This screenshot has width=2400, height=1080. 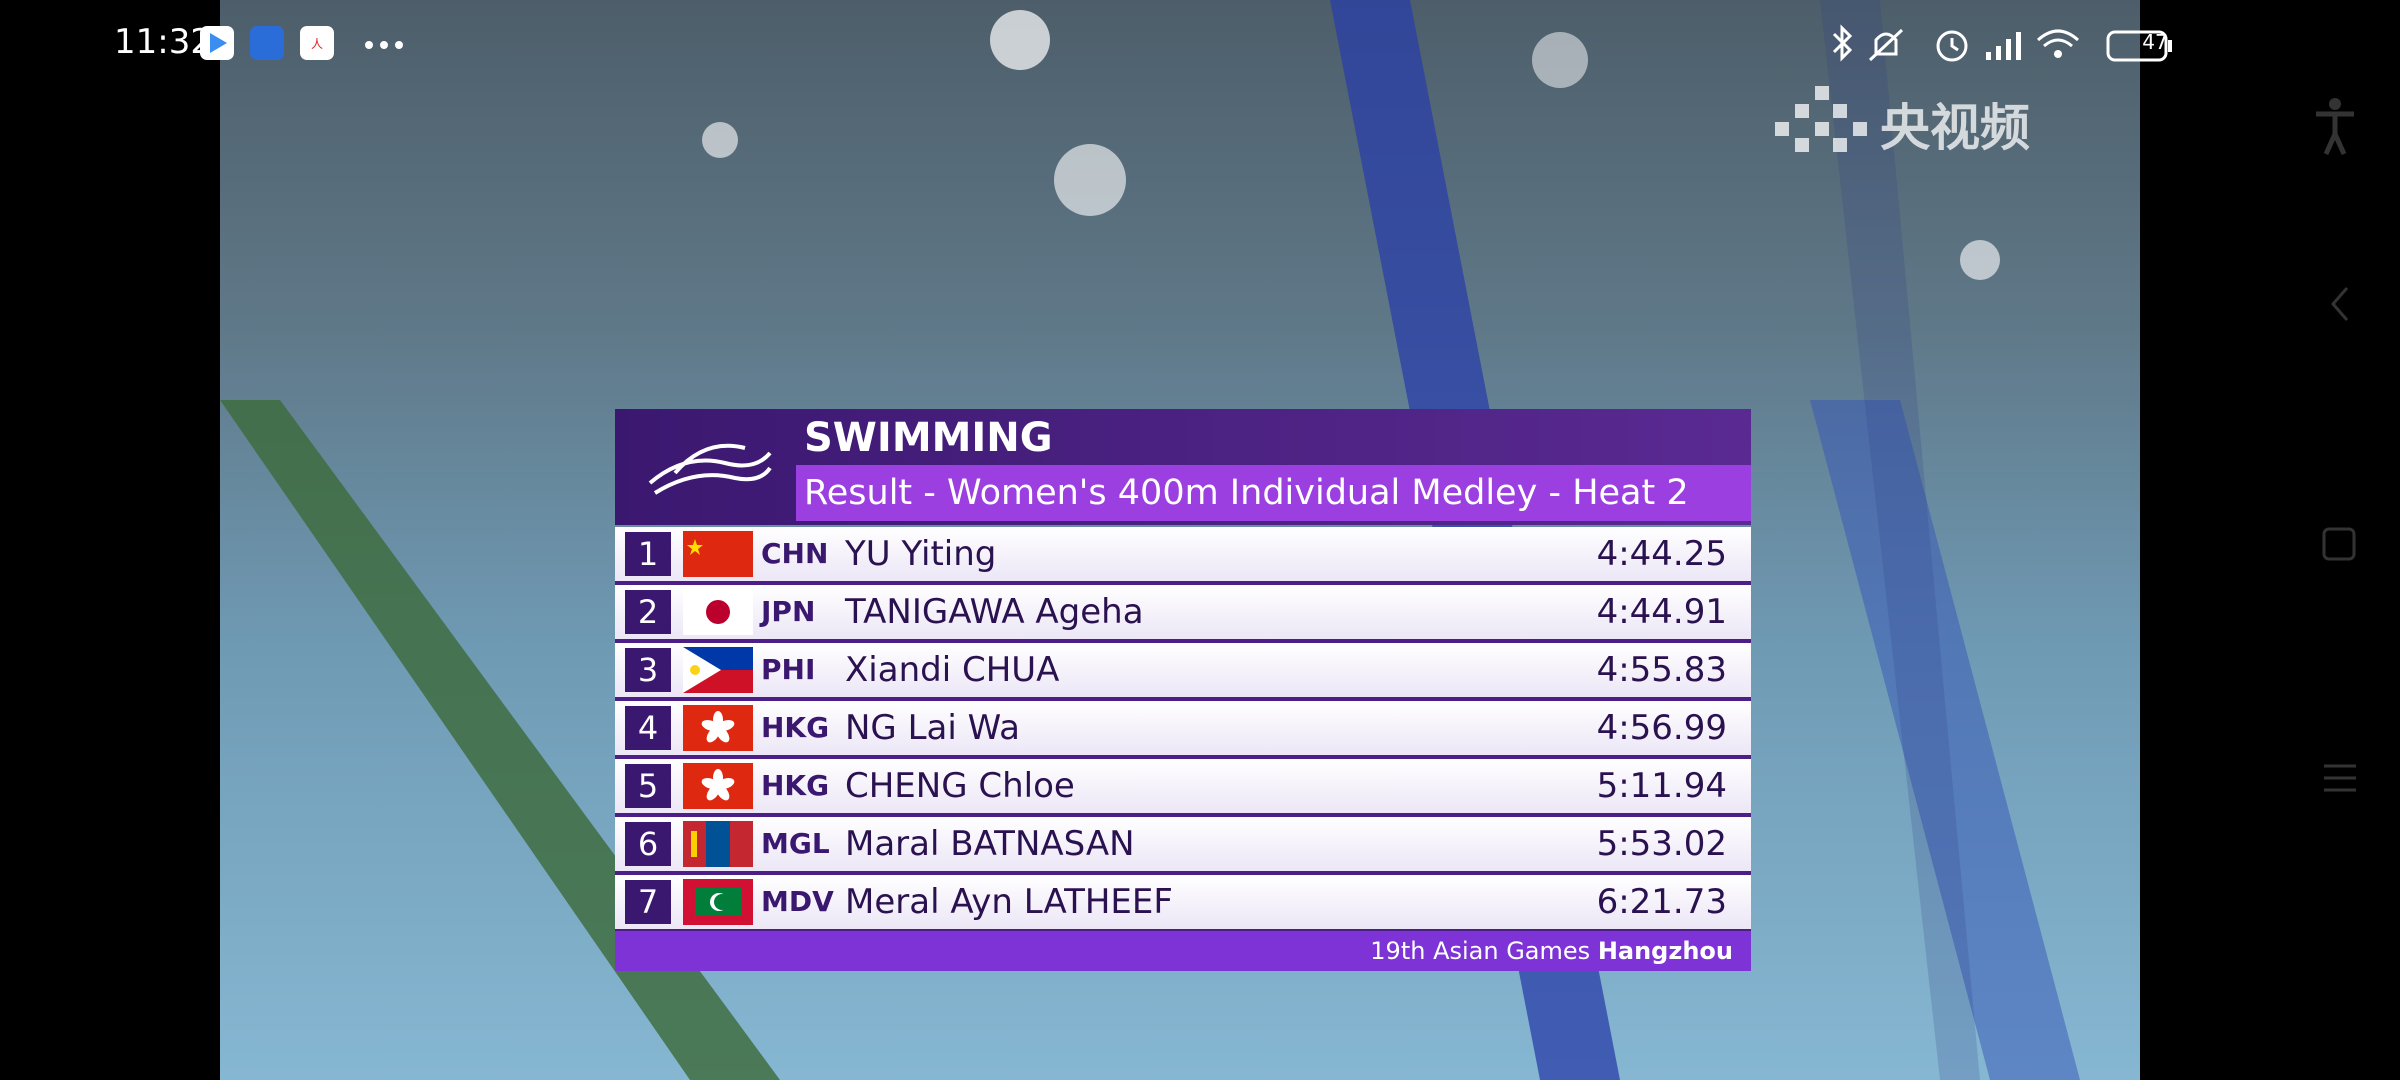 I want to click on rank: 1, so click(x=648, y=554).